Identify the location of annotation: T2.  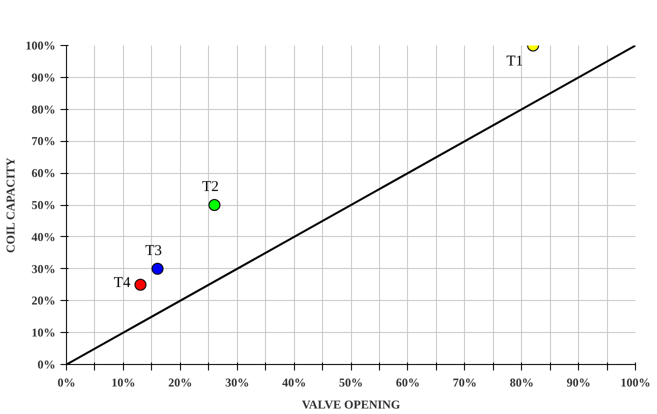
(210, 187).